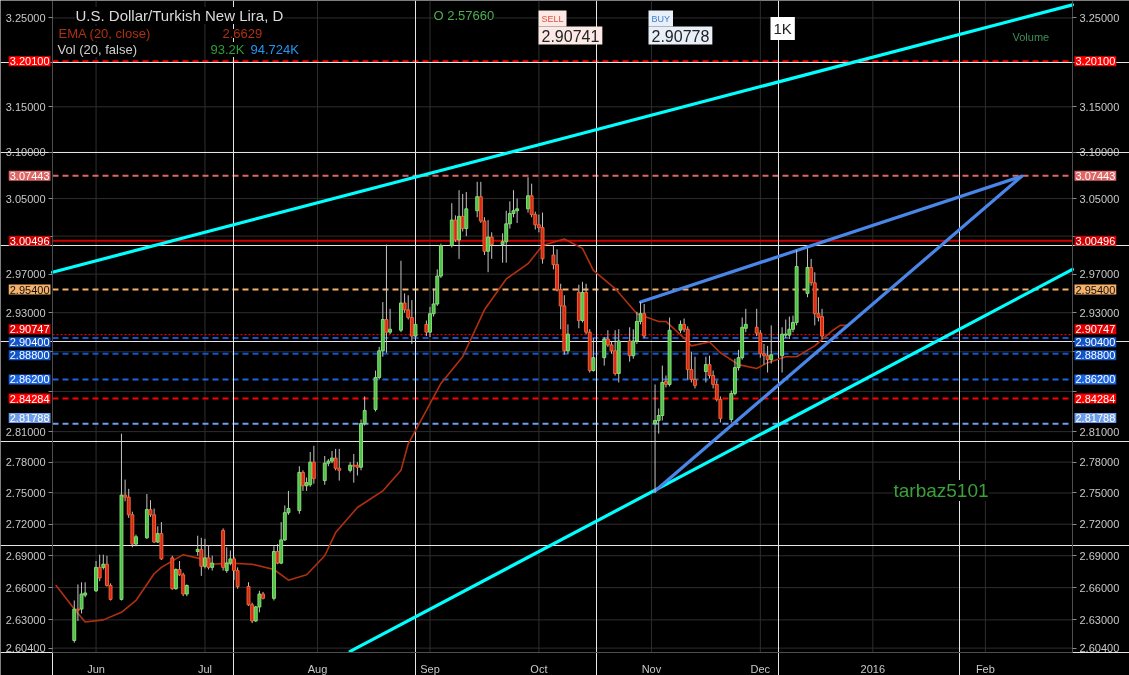  What do you see at coordinates (1099, 106) in the screenshot?
I see `y-tick-label: 3.15000` at bounding box center [1099, 106].